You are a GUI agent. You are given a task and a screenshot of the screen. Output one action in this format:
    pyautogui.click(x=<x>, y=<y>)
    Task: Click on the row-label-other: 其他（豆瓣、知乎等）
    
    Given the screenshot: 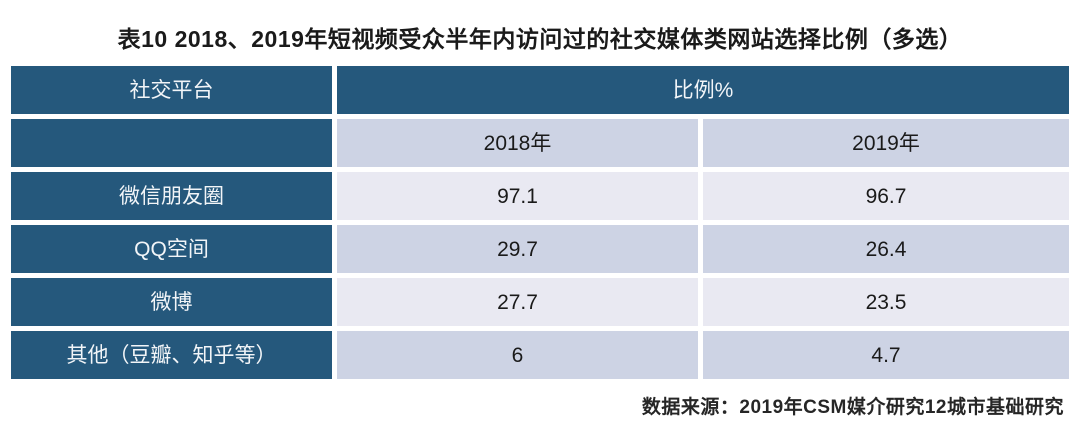 What is the action you would take?
    pyautogui.click(x=171, y=355)
    